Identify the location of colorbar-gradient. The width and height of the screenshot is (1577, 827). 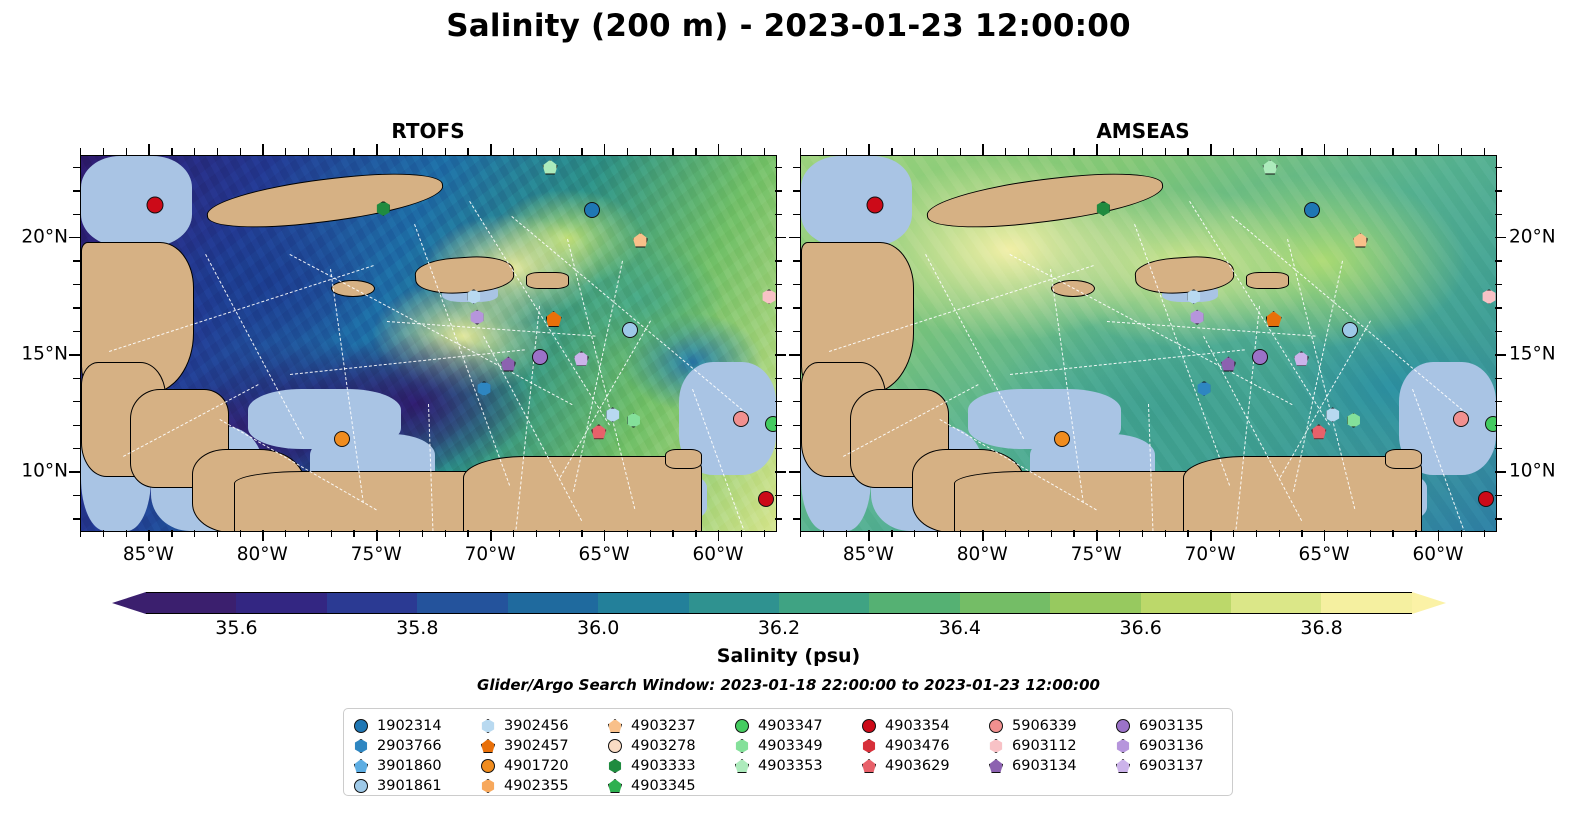
(779, 603).